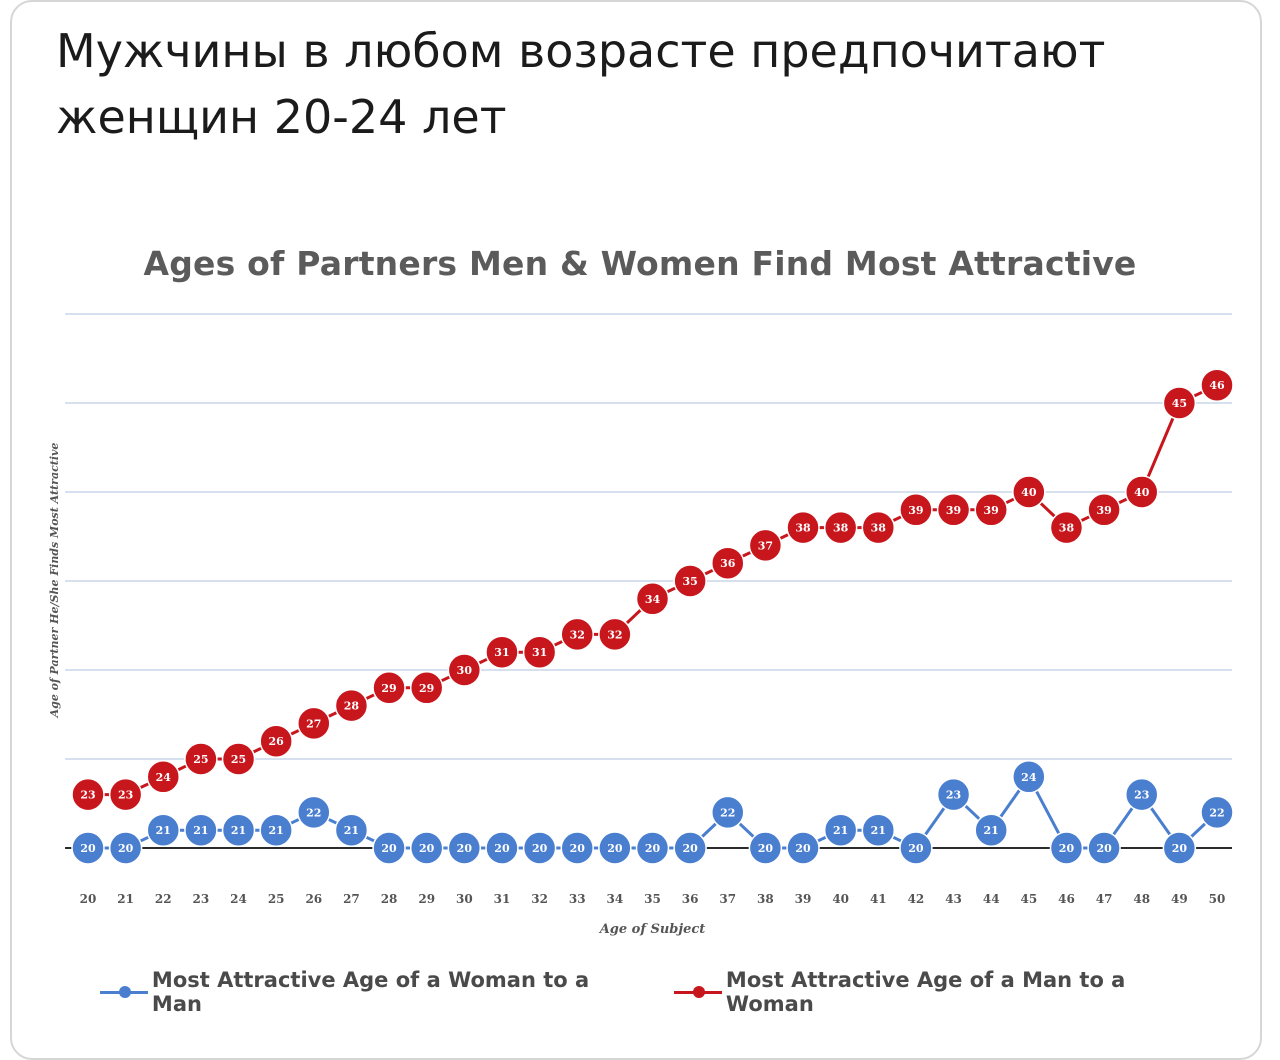 The height and width of the screenshot is (1060, 1280). I want to click on data-label: 26, so click(277, 741).